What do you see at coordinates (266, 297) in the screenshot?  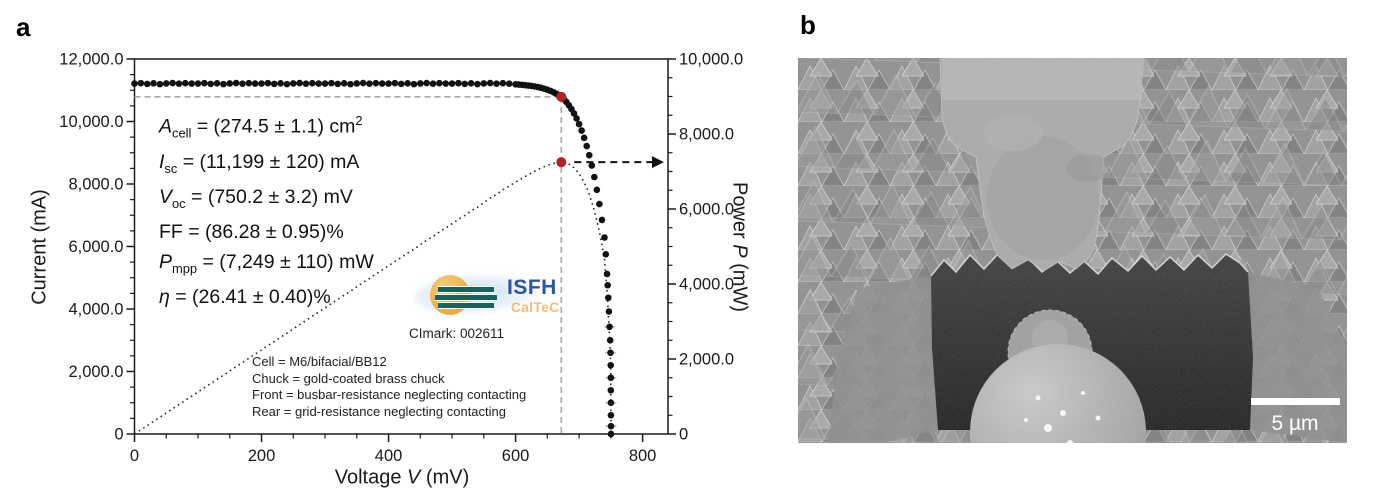 I see `param-line: η = (26.41 ± 0.40)%` at bounding box center [266, 297].